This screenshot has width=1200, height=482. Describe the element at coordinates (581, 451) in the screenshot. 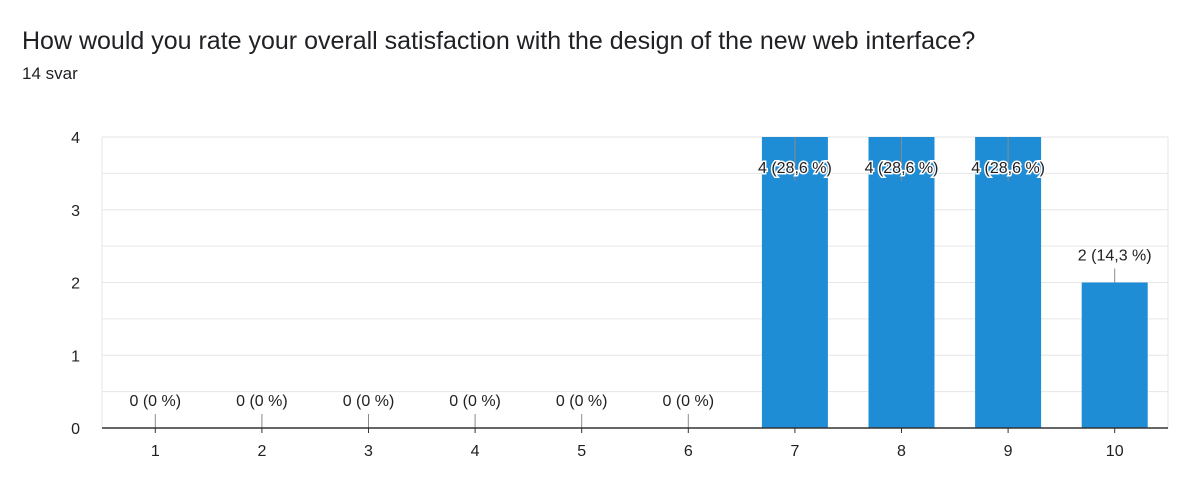

I see `x-tick-label: 5` at that location.